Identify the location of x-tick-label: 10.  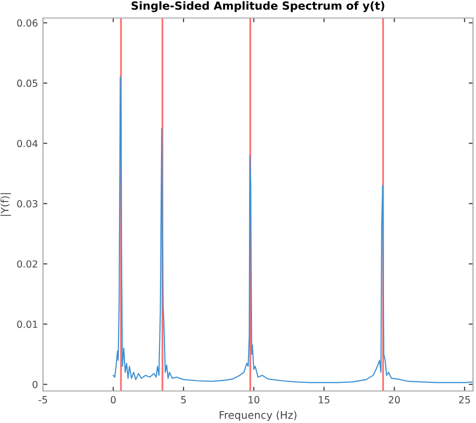
(254, 400).